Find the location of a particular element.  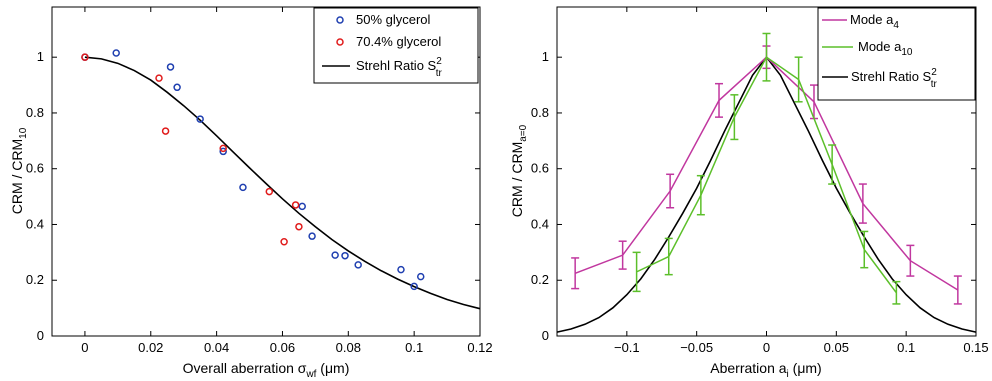

left-x-tick-label: 0.04 is located at coordinates (216, 347).